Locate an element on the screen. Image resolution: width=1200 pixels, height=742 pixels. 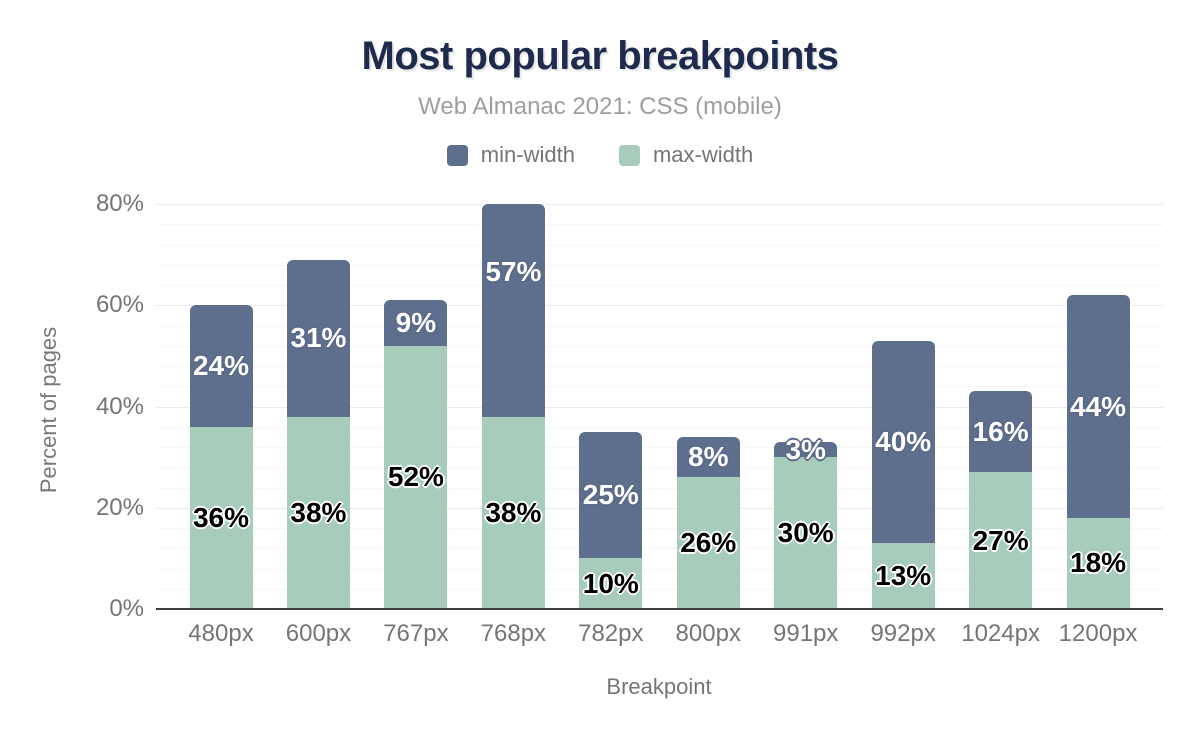
bar-value-label-max-width-1024px: 27% is located at coordinates (1000, 540).